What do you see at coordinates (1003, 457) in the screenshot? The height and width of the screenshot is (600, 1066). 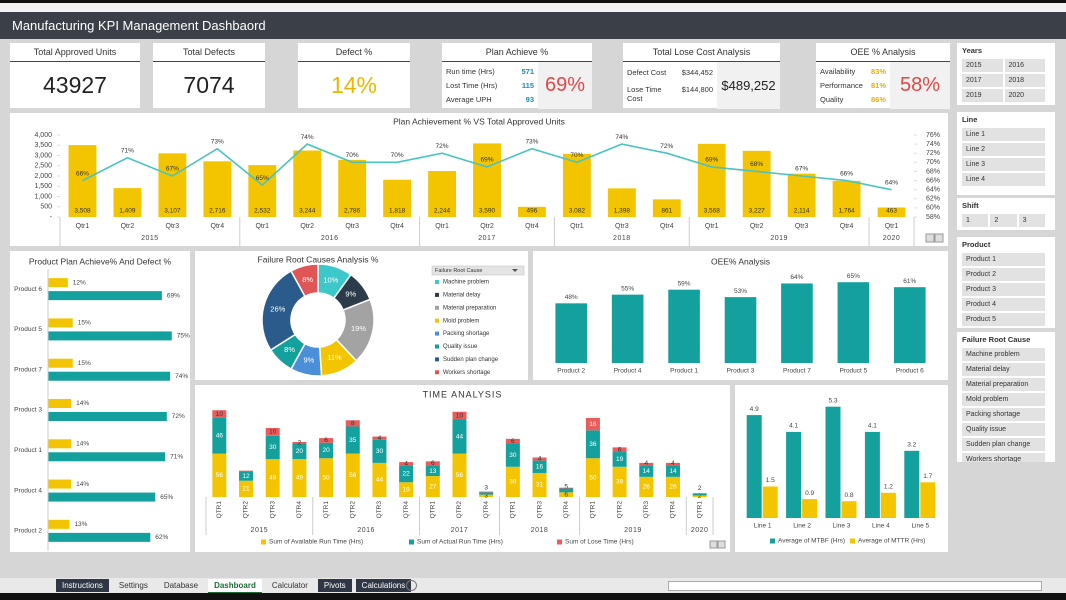 I see `slicer-item: Workers shortage` at bounding box center [1003, 457].